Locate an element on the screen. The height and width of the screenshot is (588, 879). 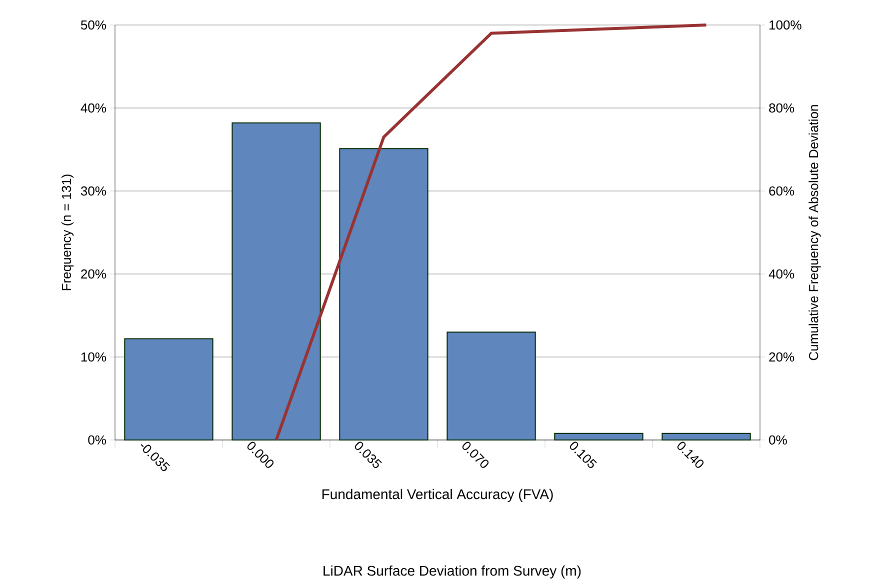
y-tick-label: 40% is located at coordinates (93, 108).